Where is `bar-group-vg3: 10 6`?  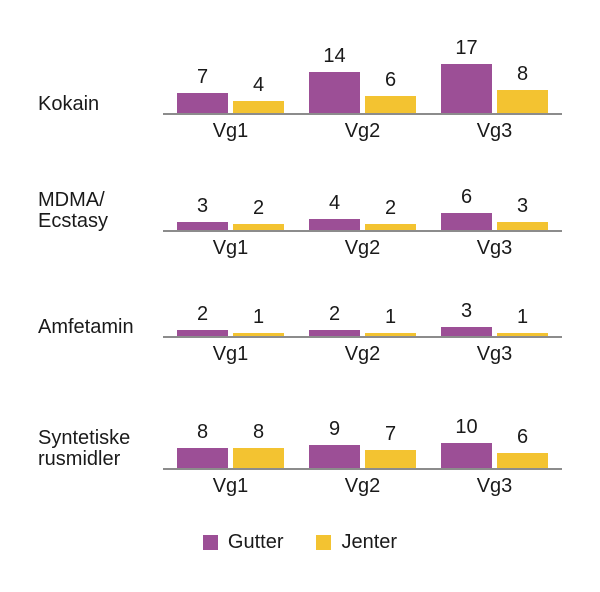
bar-group-vg3: 10 6 is located at coordinates (494, 442).